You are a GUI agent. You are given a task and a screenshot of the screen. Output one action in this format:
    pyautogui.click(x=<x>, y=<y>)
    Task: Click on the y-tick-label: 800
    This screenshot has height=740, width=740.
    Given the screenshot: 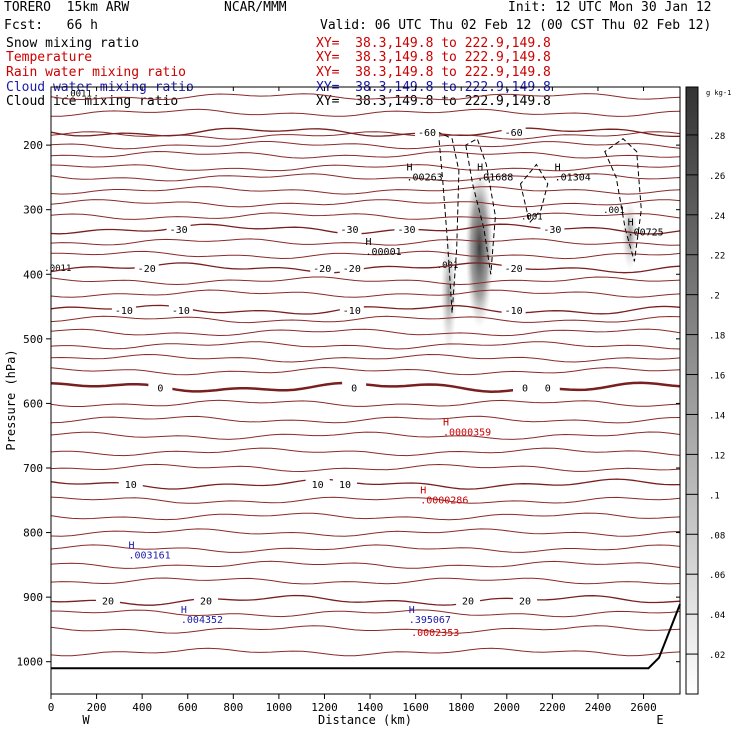 What is the action you would take?
    pyautogui.click(x=33, y=533)
    